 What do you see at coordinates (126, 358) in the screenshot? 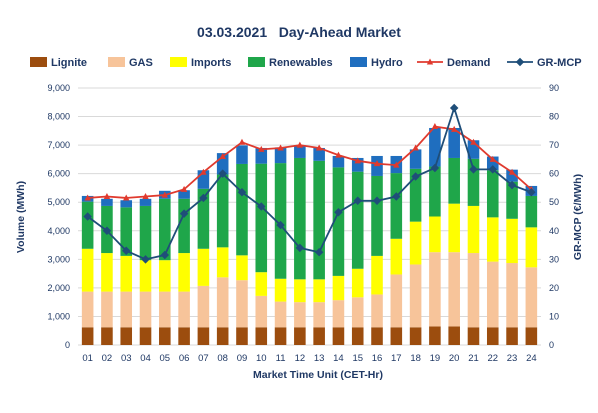
I see `x-tick-label: 03` at bounding box center [126, 358].